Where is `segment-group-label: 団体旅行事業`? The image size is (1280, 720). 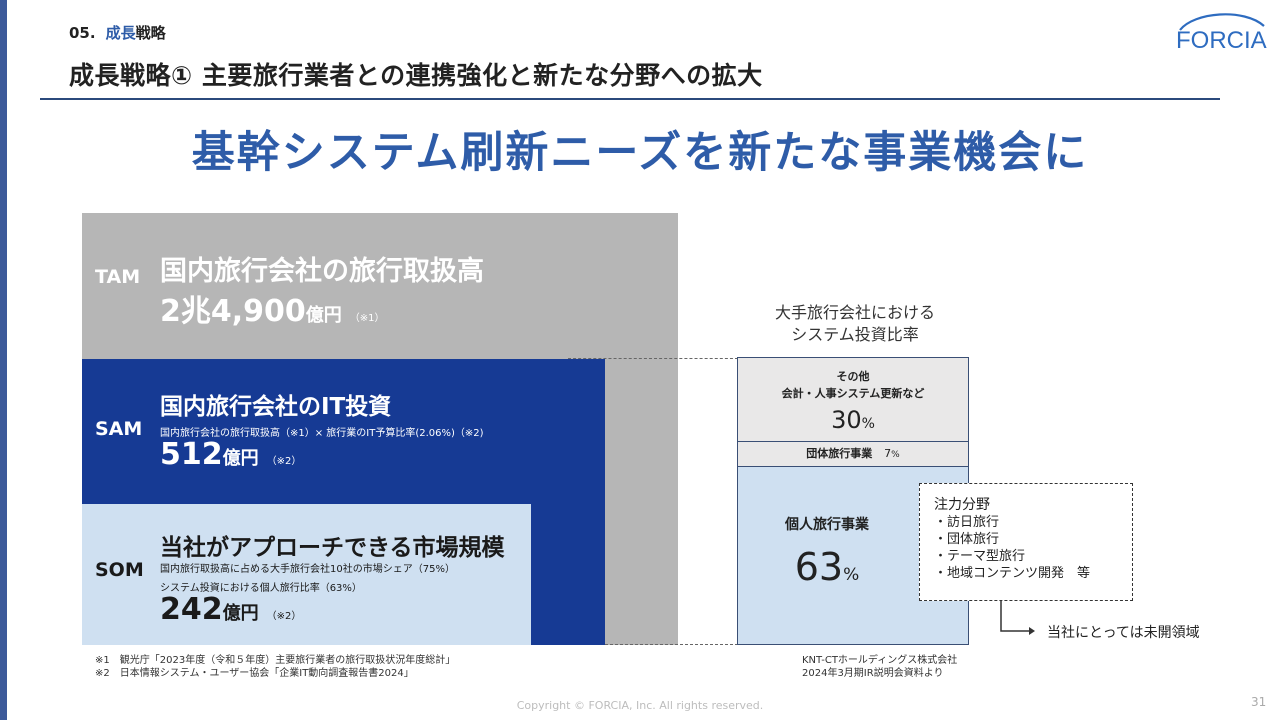 segment-group-label: 団体旅行事業 is located at coordinates (839, 453).